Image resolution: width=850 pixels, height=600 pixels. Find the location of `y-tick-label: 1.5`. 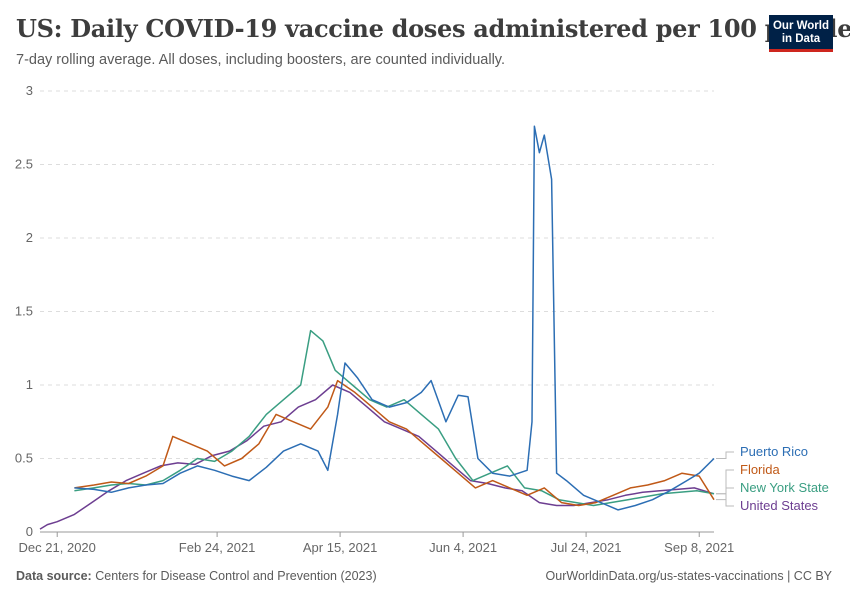

y-tick-label: 1.5 is located at coordinates (24, 311).